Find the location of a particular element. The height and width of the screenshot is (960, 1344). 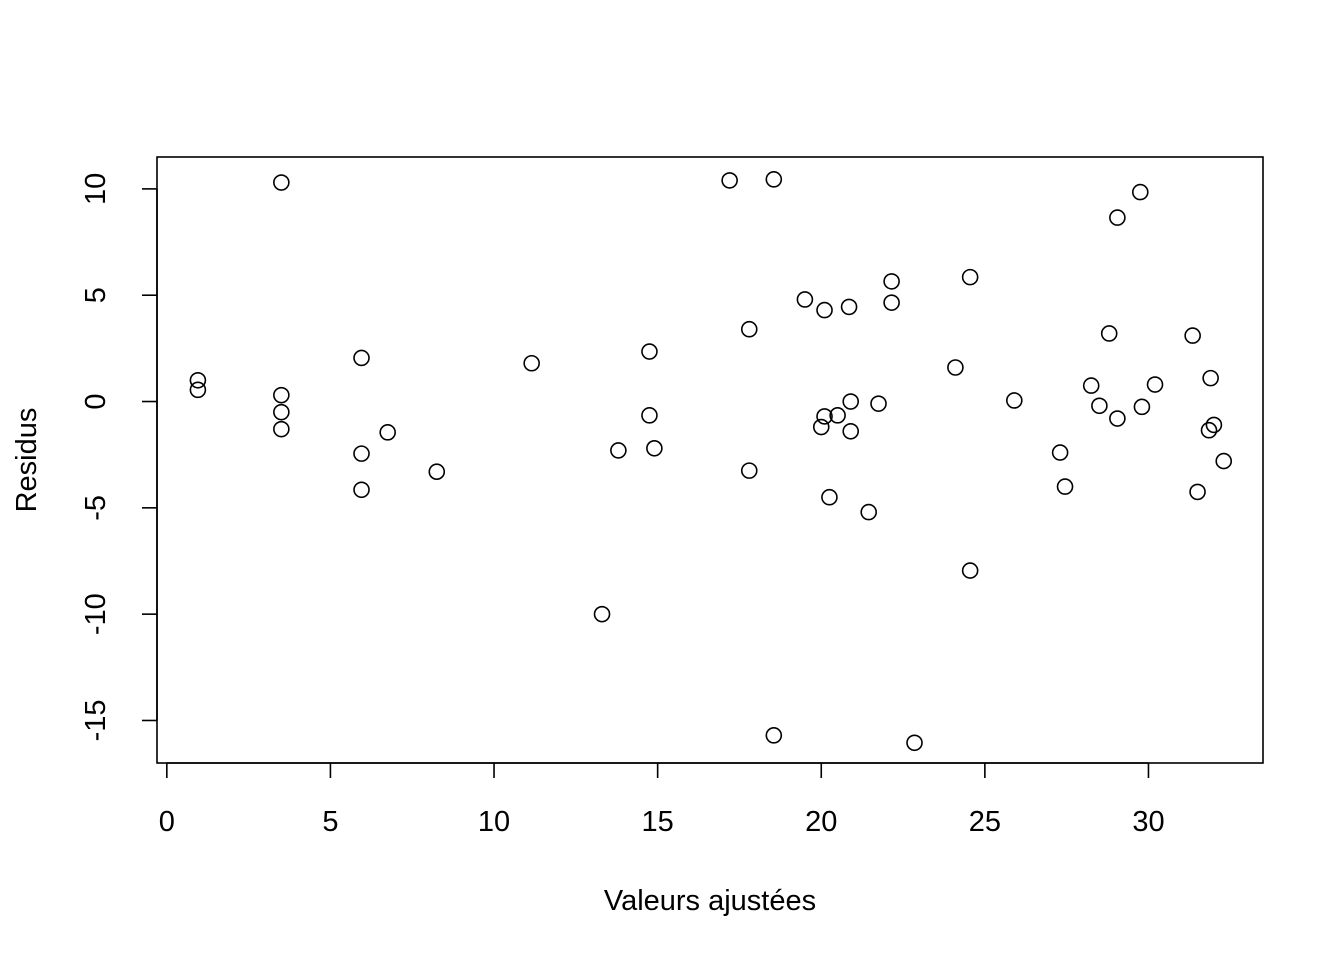

x-tick-label: 30 is located at coordinates (1148, 822).